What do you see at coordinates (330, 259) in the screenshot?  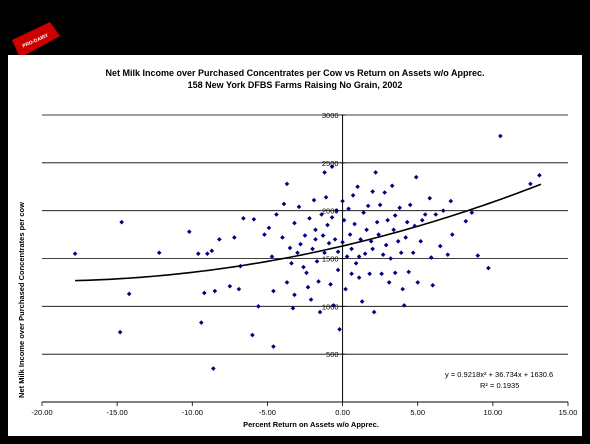 I see `y-tick-label: 1500` at bounding box center [330, 259].